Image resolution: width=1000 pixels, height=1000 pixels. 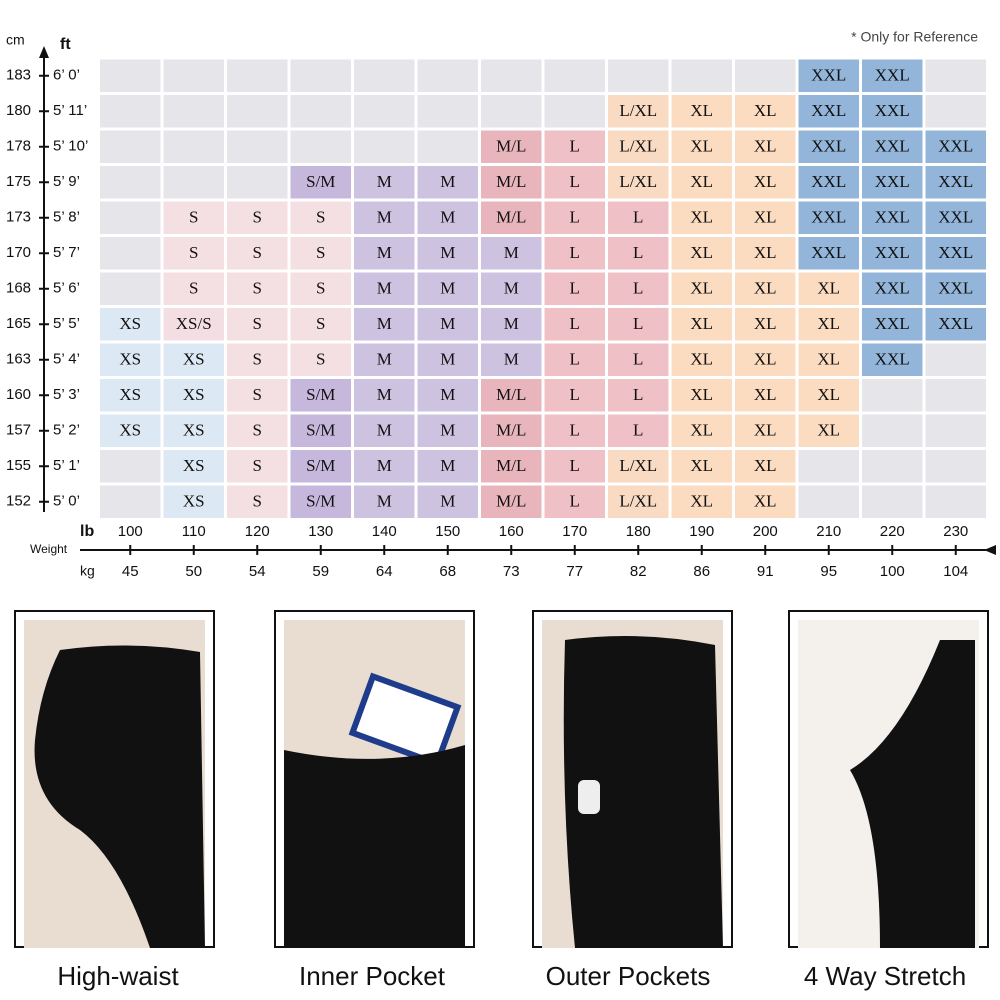 I want to click on weight-kg: 91, so click(x=765, y=571).